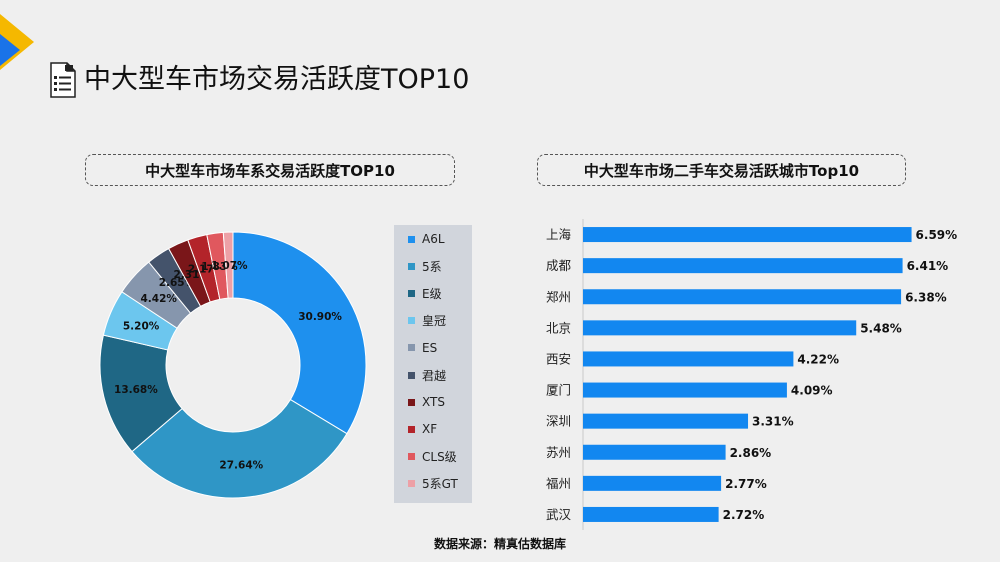 The width and height of the screenshot is (1000, 562). I want to click on legend-item: 5系GT, so click(433, 484).